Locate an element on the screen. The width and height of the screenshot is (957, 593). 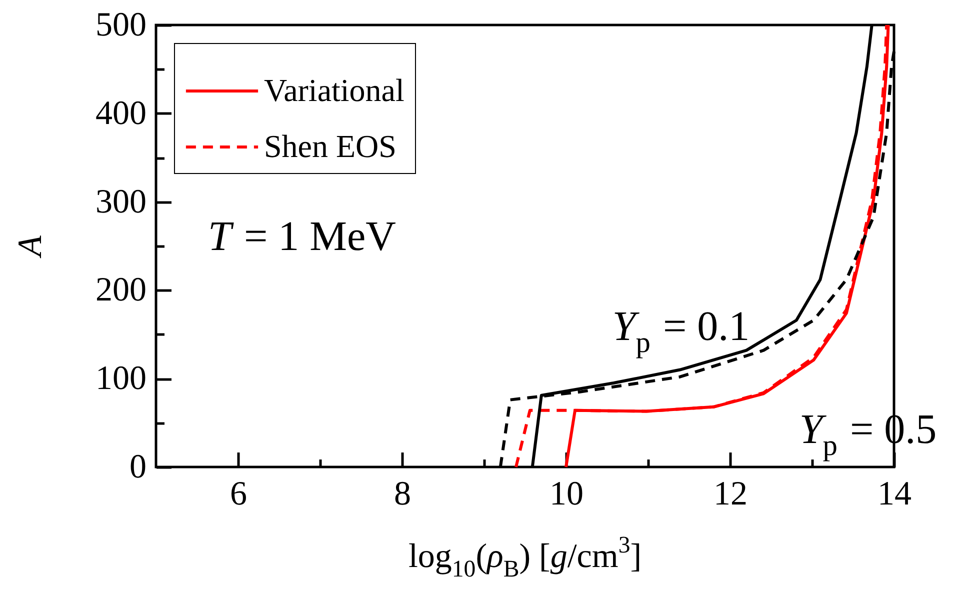
x-tick-label: 10 is located at coordinates (567, 494).